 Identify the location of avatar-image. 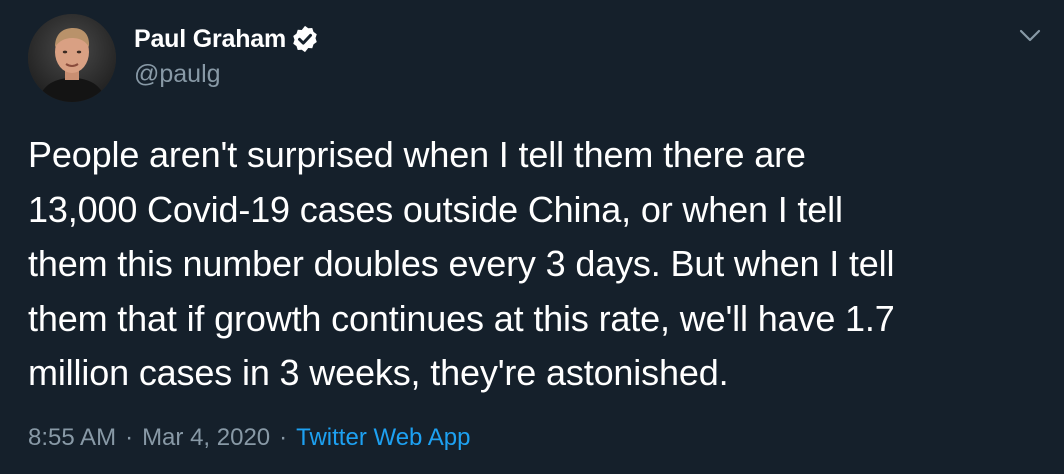
(72, 58).